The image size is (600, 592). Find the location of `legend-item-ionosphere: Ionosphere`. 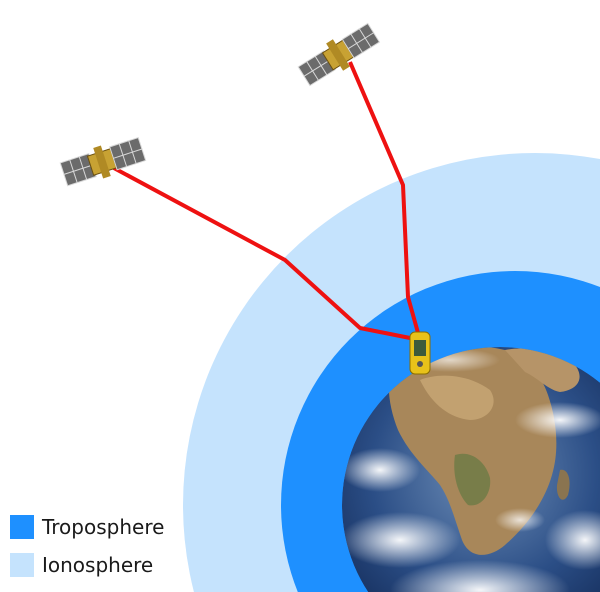

legend-item-ionosphere: Ionosphere is located at coordinates (81, 565).